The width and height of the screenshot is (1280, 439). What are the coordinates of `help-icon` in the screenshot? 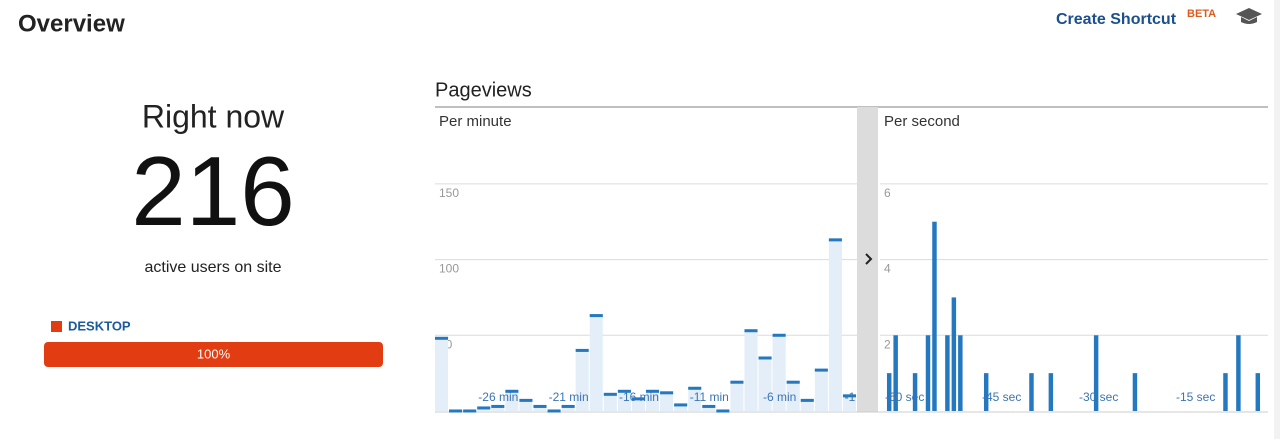 It's located at (1249, 16).